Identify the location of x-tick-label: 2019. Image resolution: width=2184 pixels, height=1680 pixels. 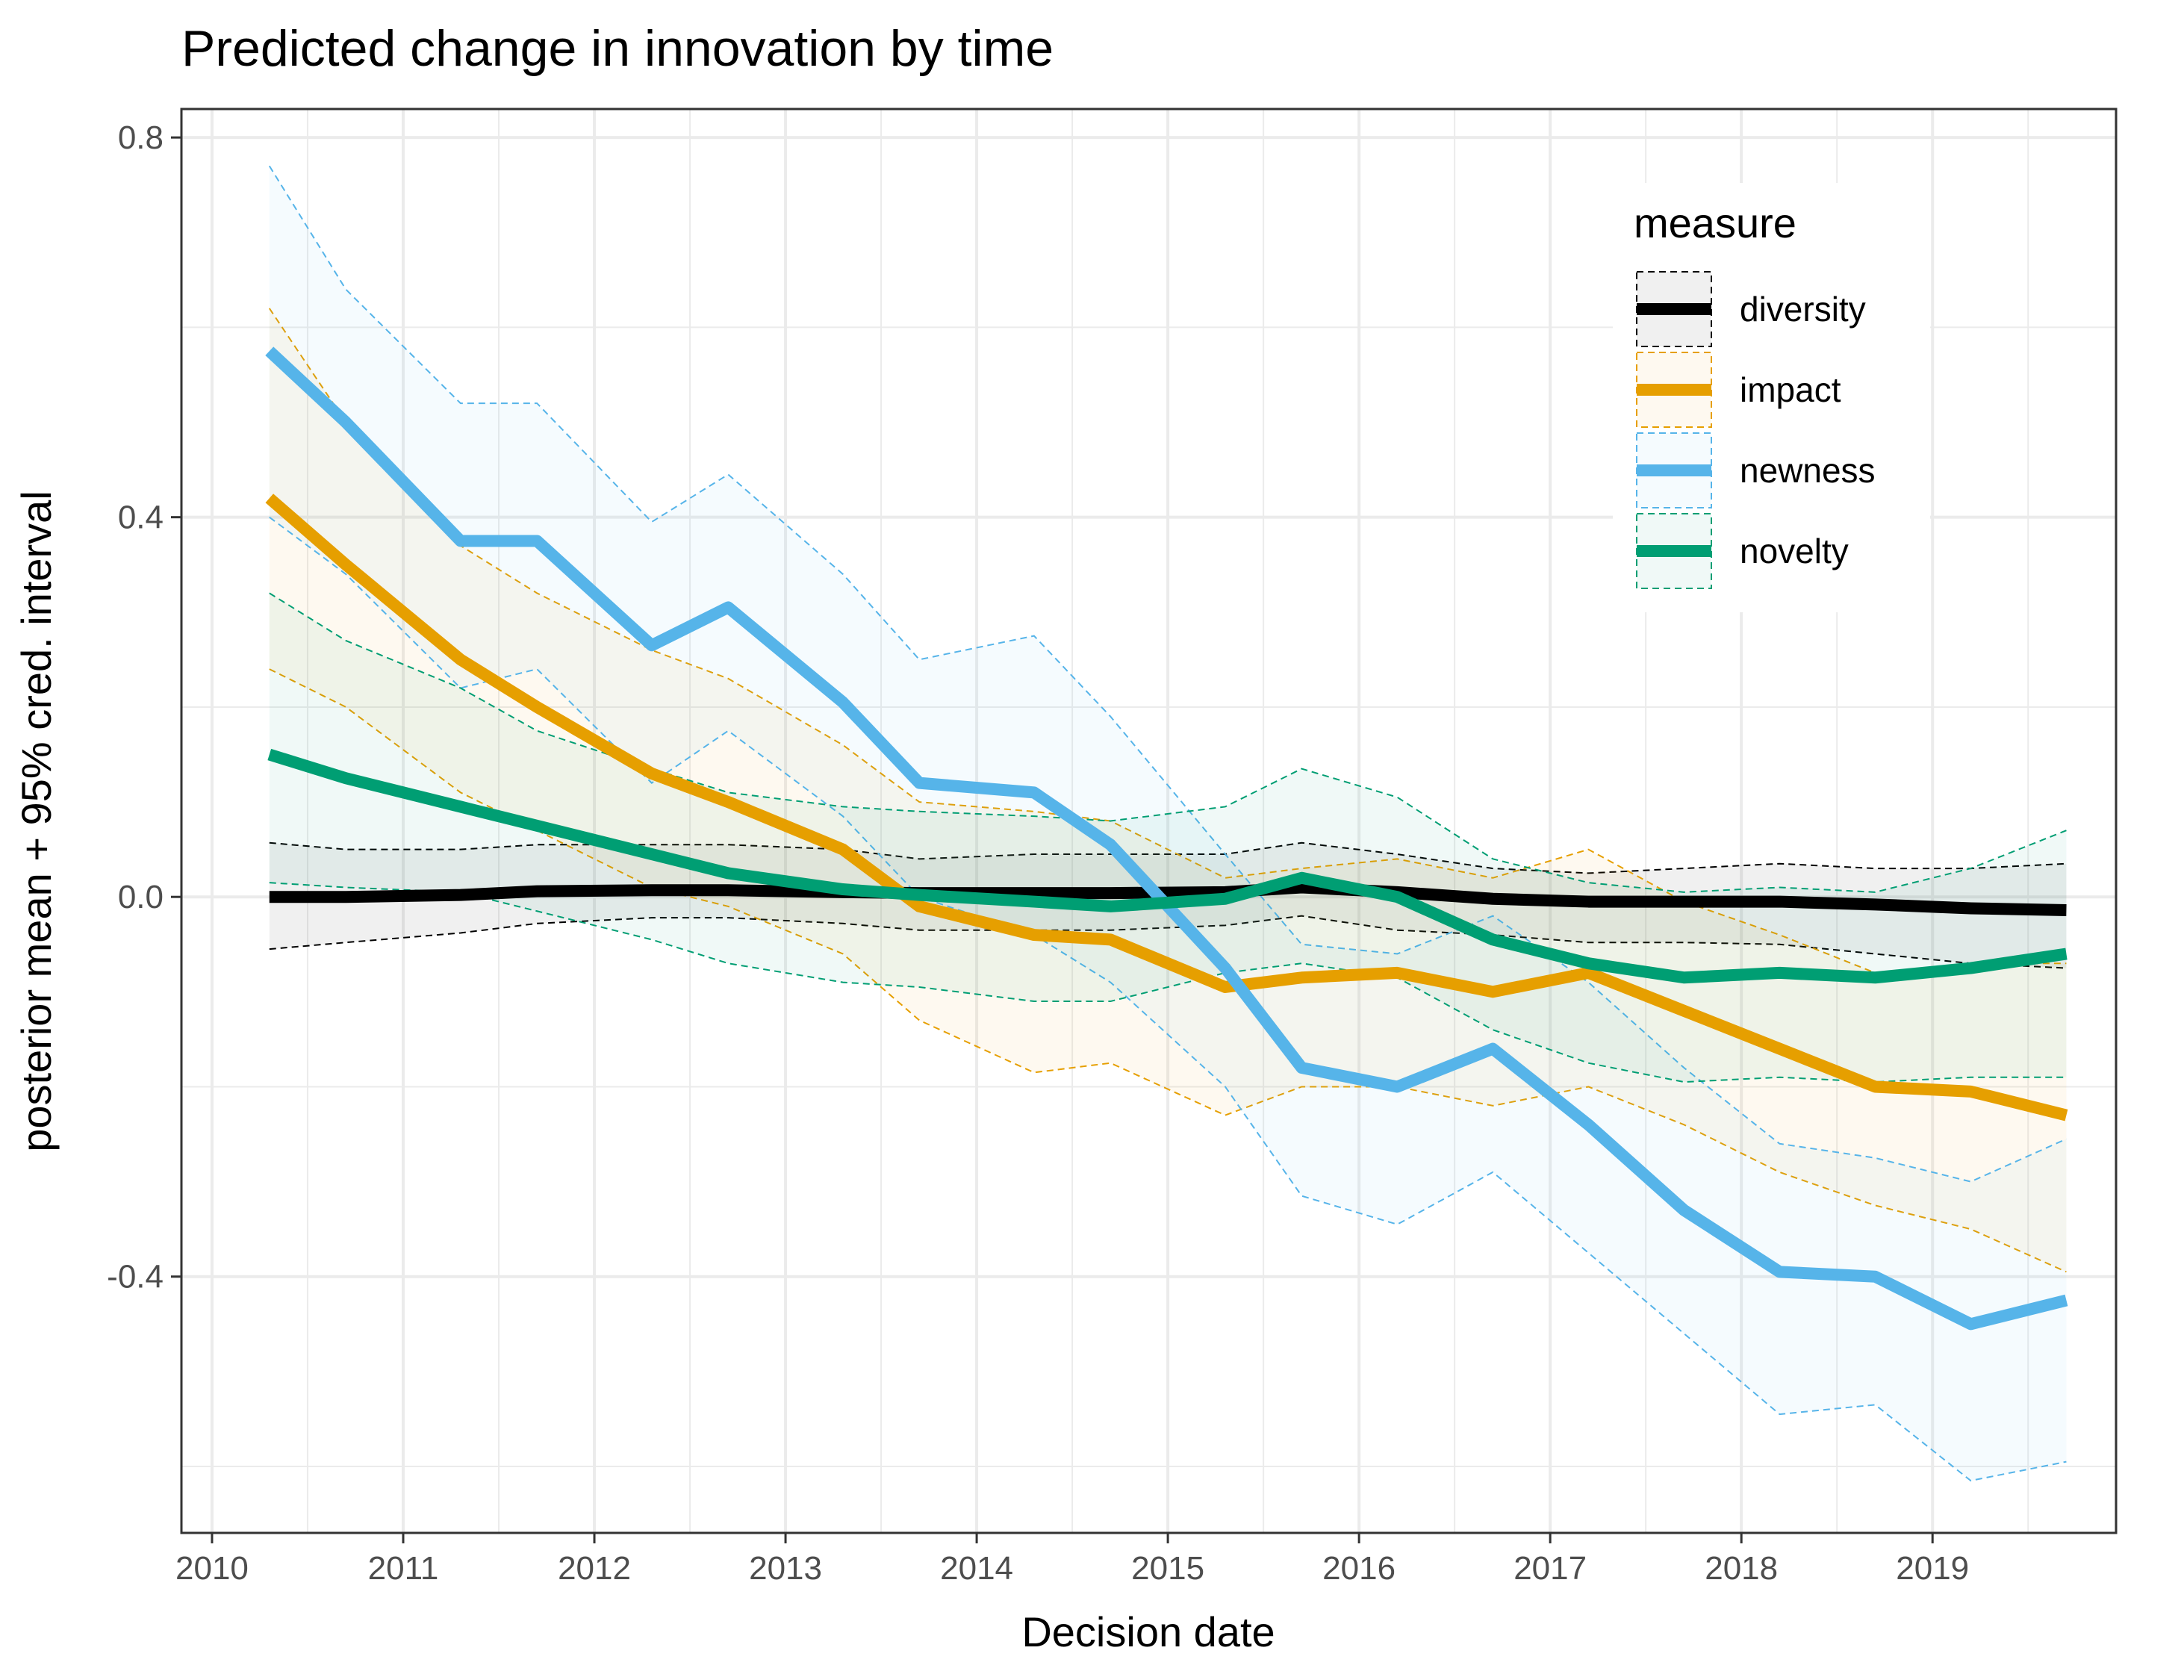
(1932, 1568).